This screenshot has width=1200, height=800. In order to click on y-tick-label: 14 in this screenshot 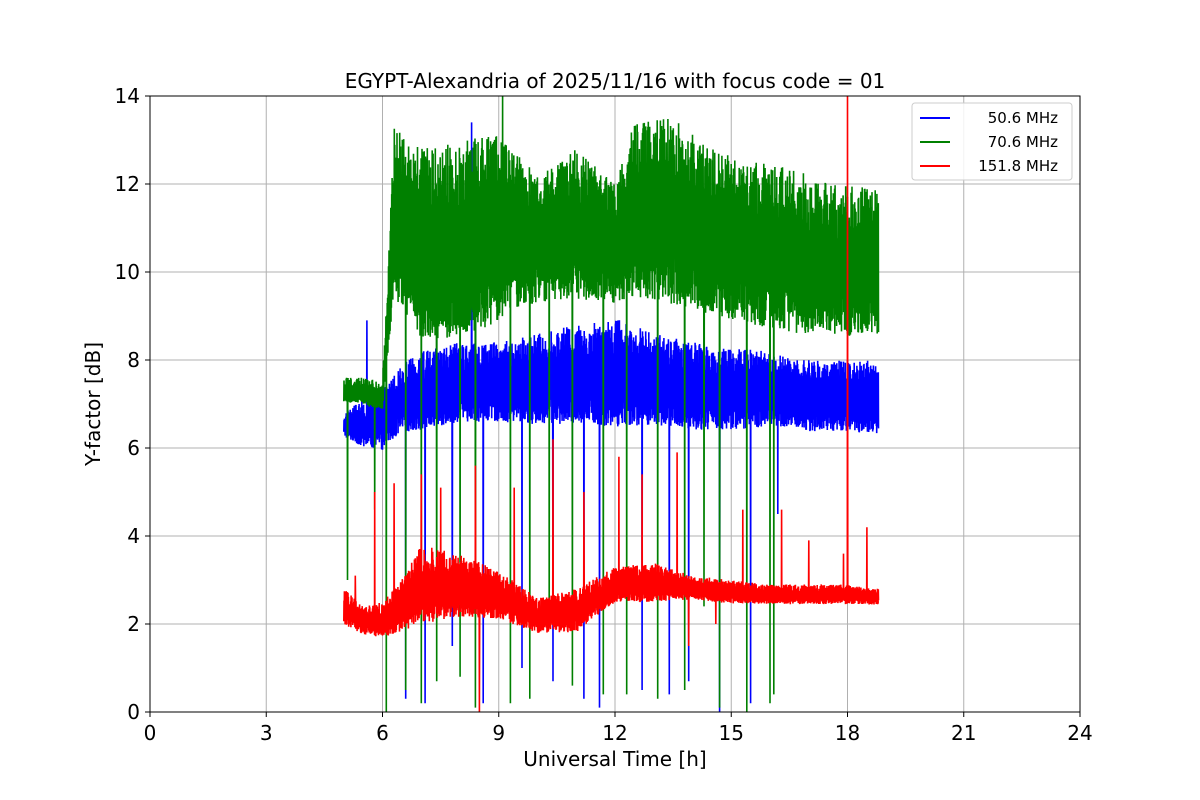, I will do `click(127, 96)`.